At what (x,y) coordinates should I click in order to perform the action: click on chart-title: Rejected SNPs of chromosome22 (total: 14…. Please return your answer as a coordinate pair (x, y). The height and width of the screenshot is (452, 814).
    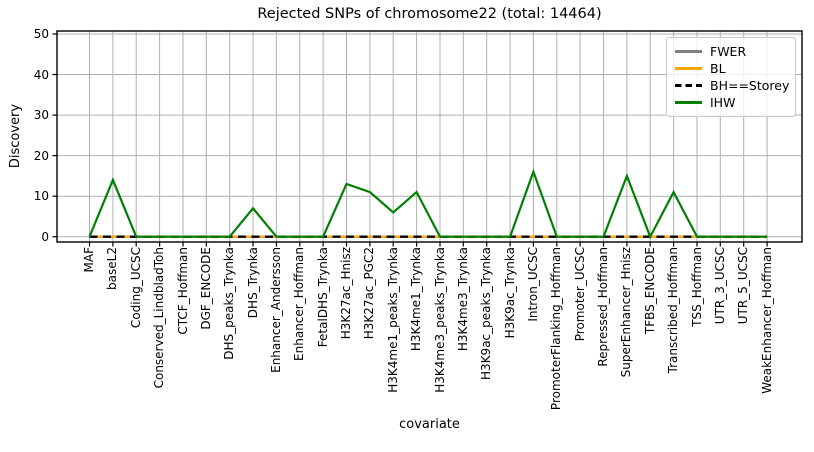
    Looking at the image, I should click on (429, 14).